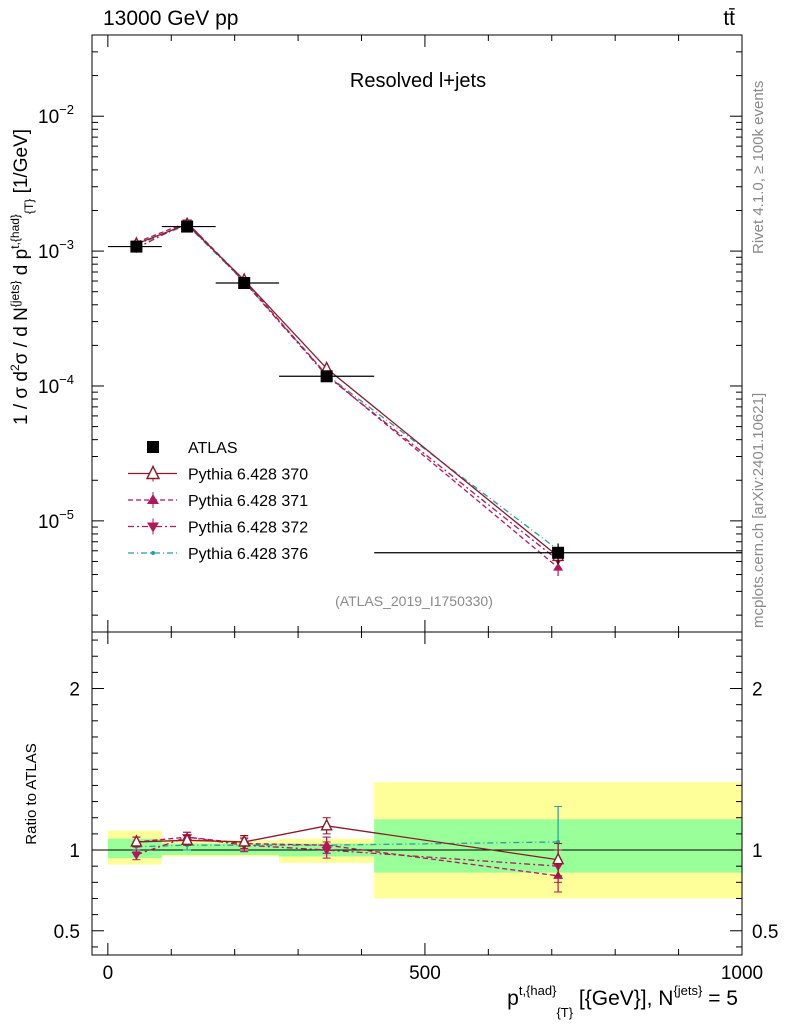  I want to click on y-tick-label: 10⁻⁴, so click(56, 385).